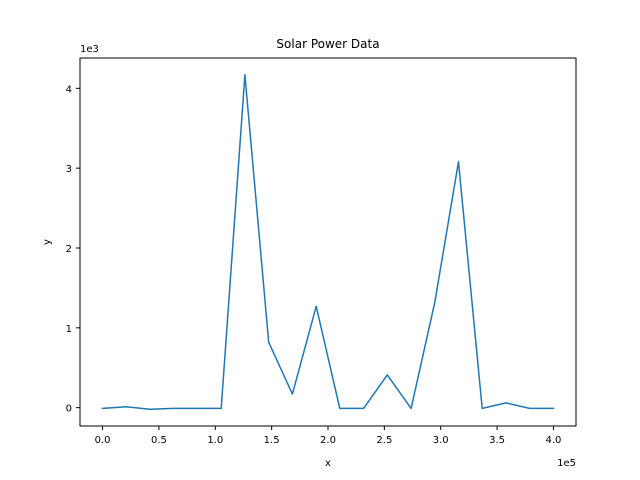 The image size is (640, 480). Describe the element at coordinates (69, 329) in the screenshot. I see `y-tick-label: 1` at that location.